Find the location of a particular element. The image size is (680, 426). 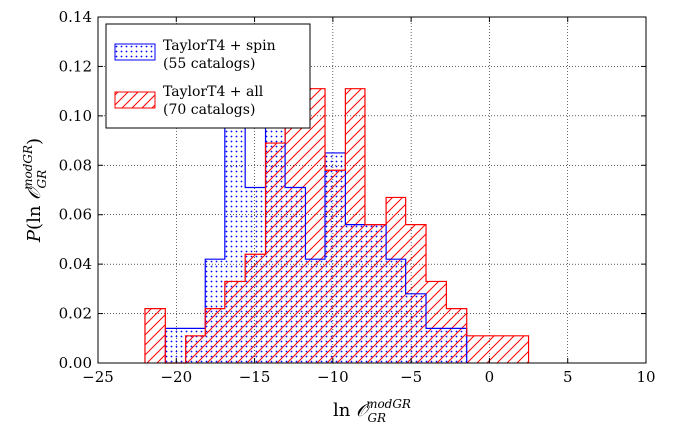

y-tick-label: 0.08 is located at coordinates (75, 165).